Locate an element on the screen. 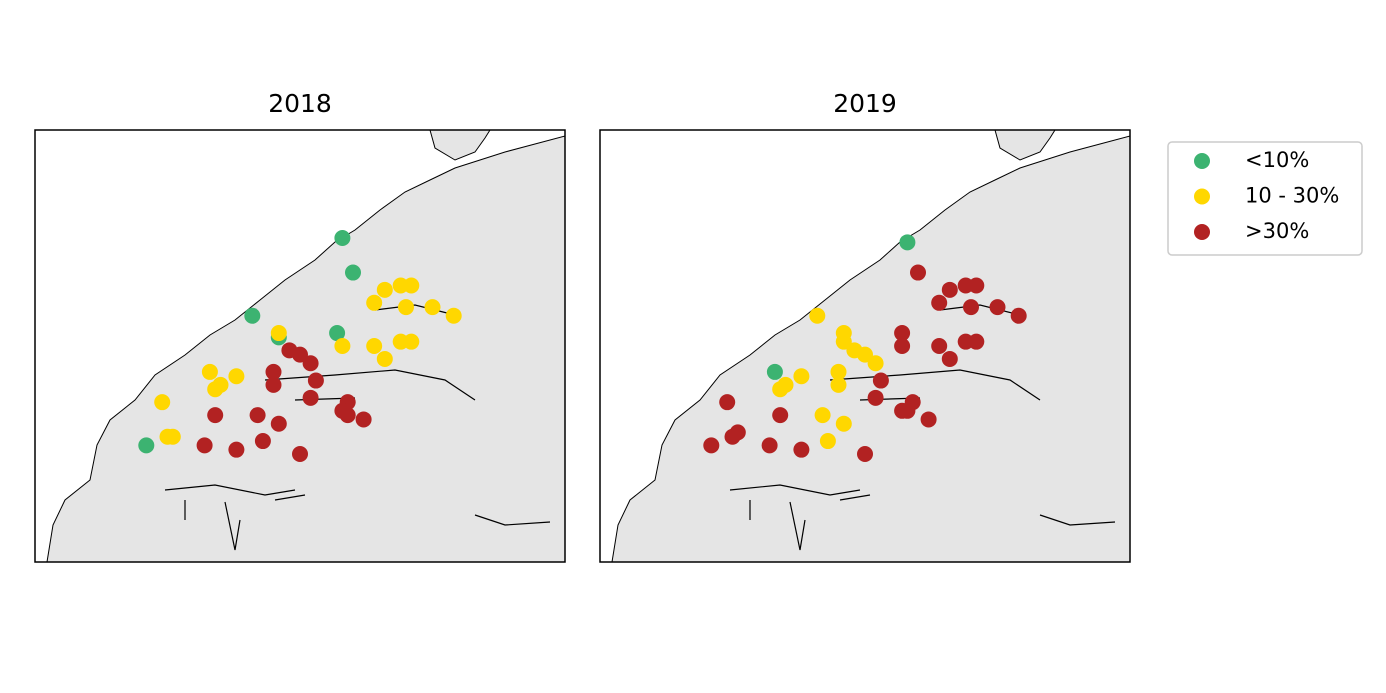 The height and width of the screenshot is (693, 1386). legend-label: >30% is located at coordinates (1277, 231).